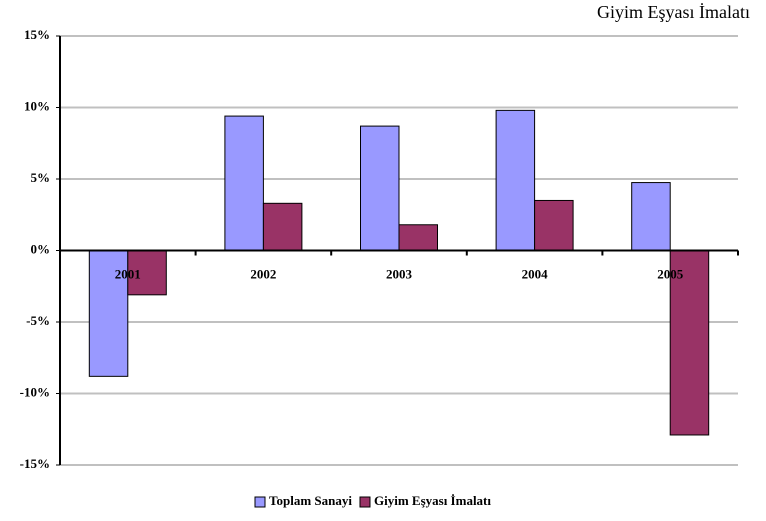 Image resolution: width=766 pixels, height=521 pixels. I want to click on y-tick-label: 0%, so click(41, 248).